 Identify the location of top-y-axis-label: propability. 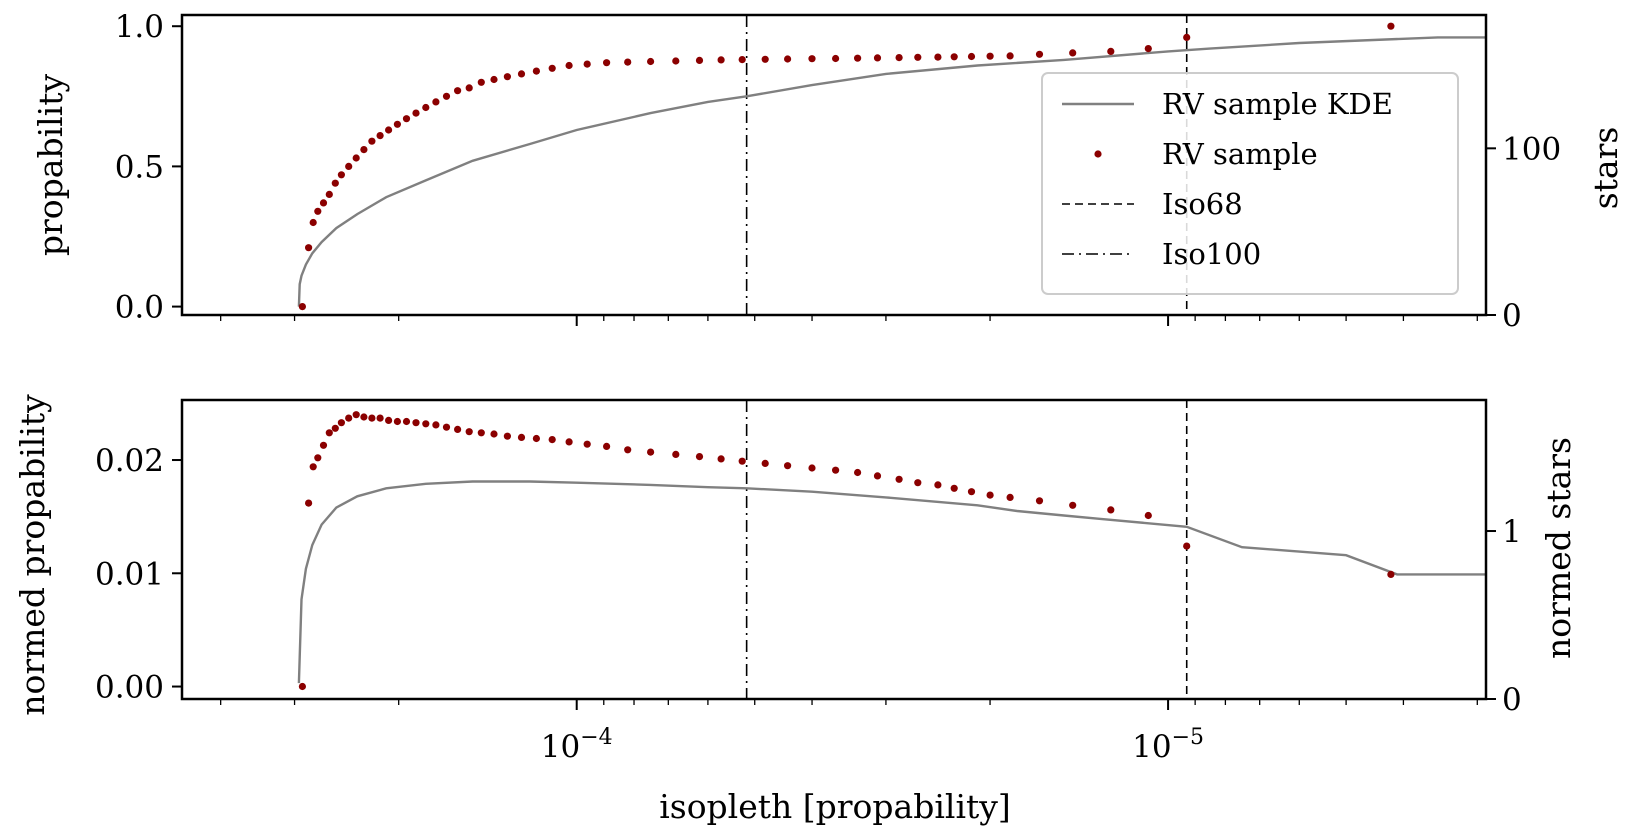
(50, 165).